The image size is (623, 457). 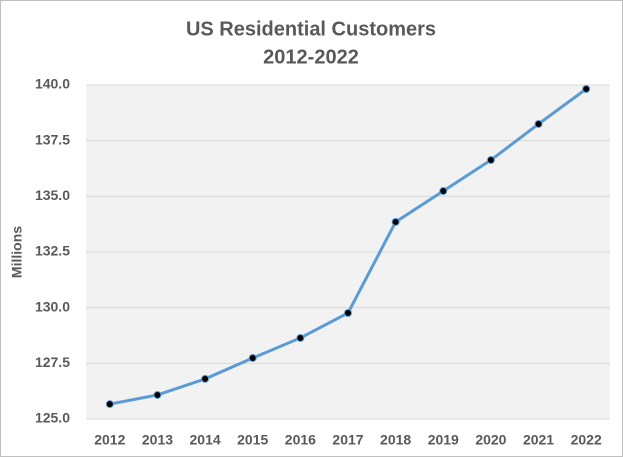 What do you see at coordinates (205, 440) in the screenshot?
I see `x-tick-label: 2014` at bounding box center [205, 440].